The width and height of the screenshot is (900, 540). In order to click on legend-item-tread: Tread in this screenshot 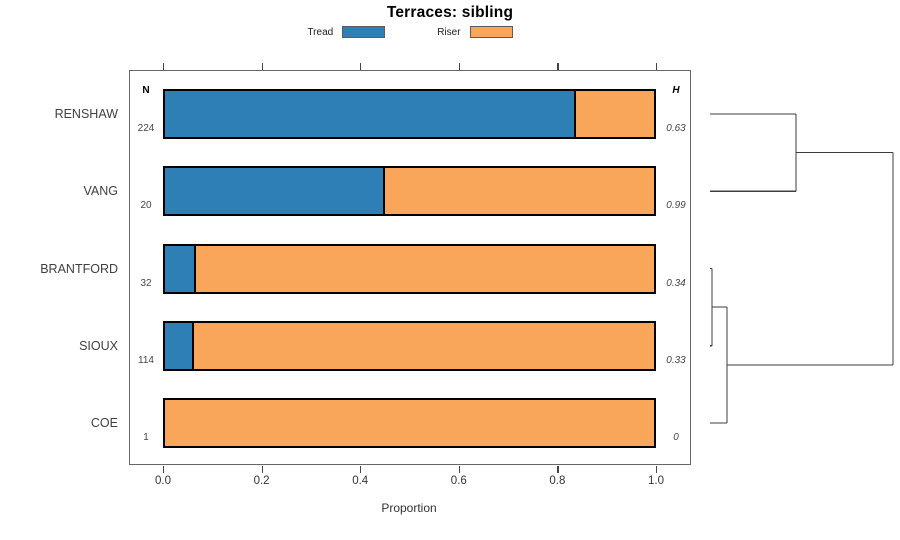, I will do `click(346, 32)`.